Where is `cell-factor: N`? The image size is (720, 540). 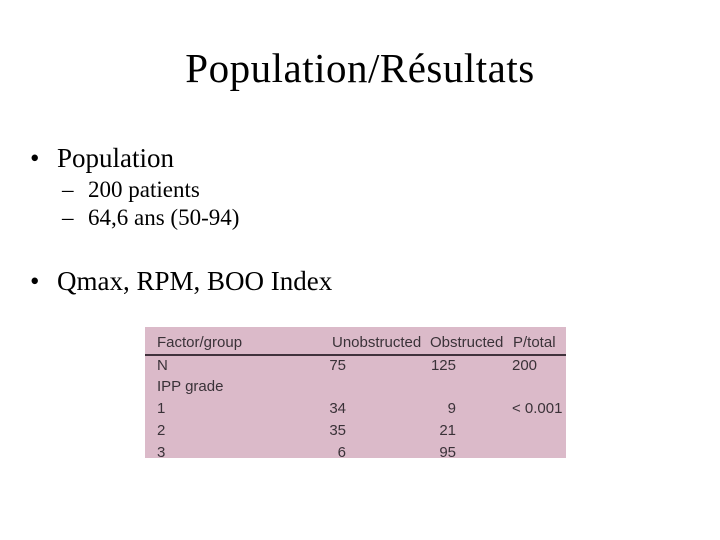 cell-factor: N is located at coordinates (162, 365).